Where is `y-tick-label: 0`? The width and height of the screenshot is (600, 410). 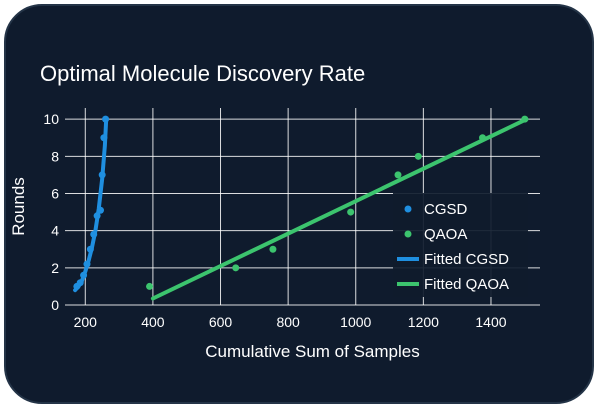 y-tick-label: 0 is located at coordinates (55, 305).